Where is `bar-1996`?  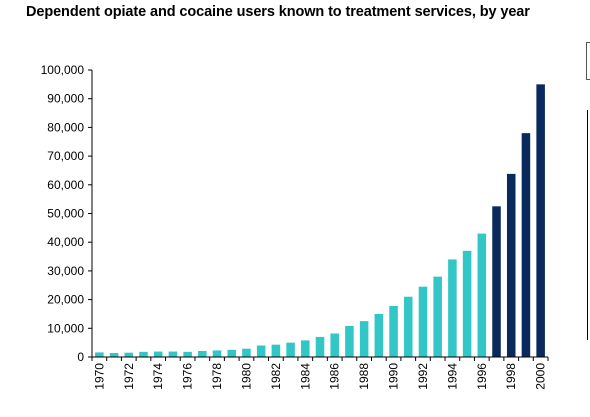 bar-1996 is located at coordinates (482, 295).